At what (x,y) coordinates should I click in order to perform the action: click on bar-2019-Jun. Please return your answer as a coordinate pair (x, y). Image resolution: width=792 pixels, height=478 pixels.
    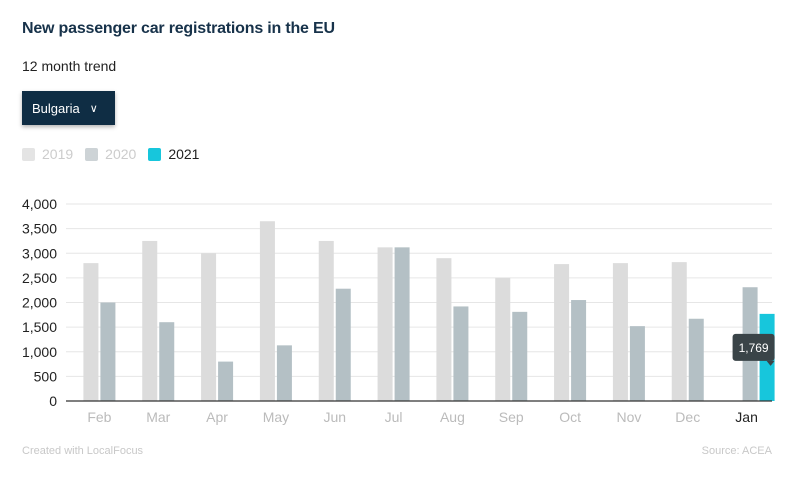
    Looking at the image, I should click on (326, 320).